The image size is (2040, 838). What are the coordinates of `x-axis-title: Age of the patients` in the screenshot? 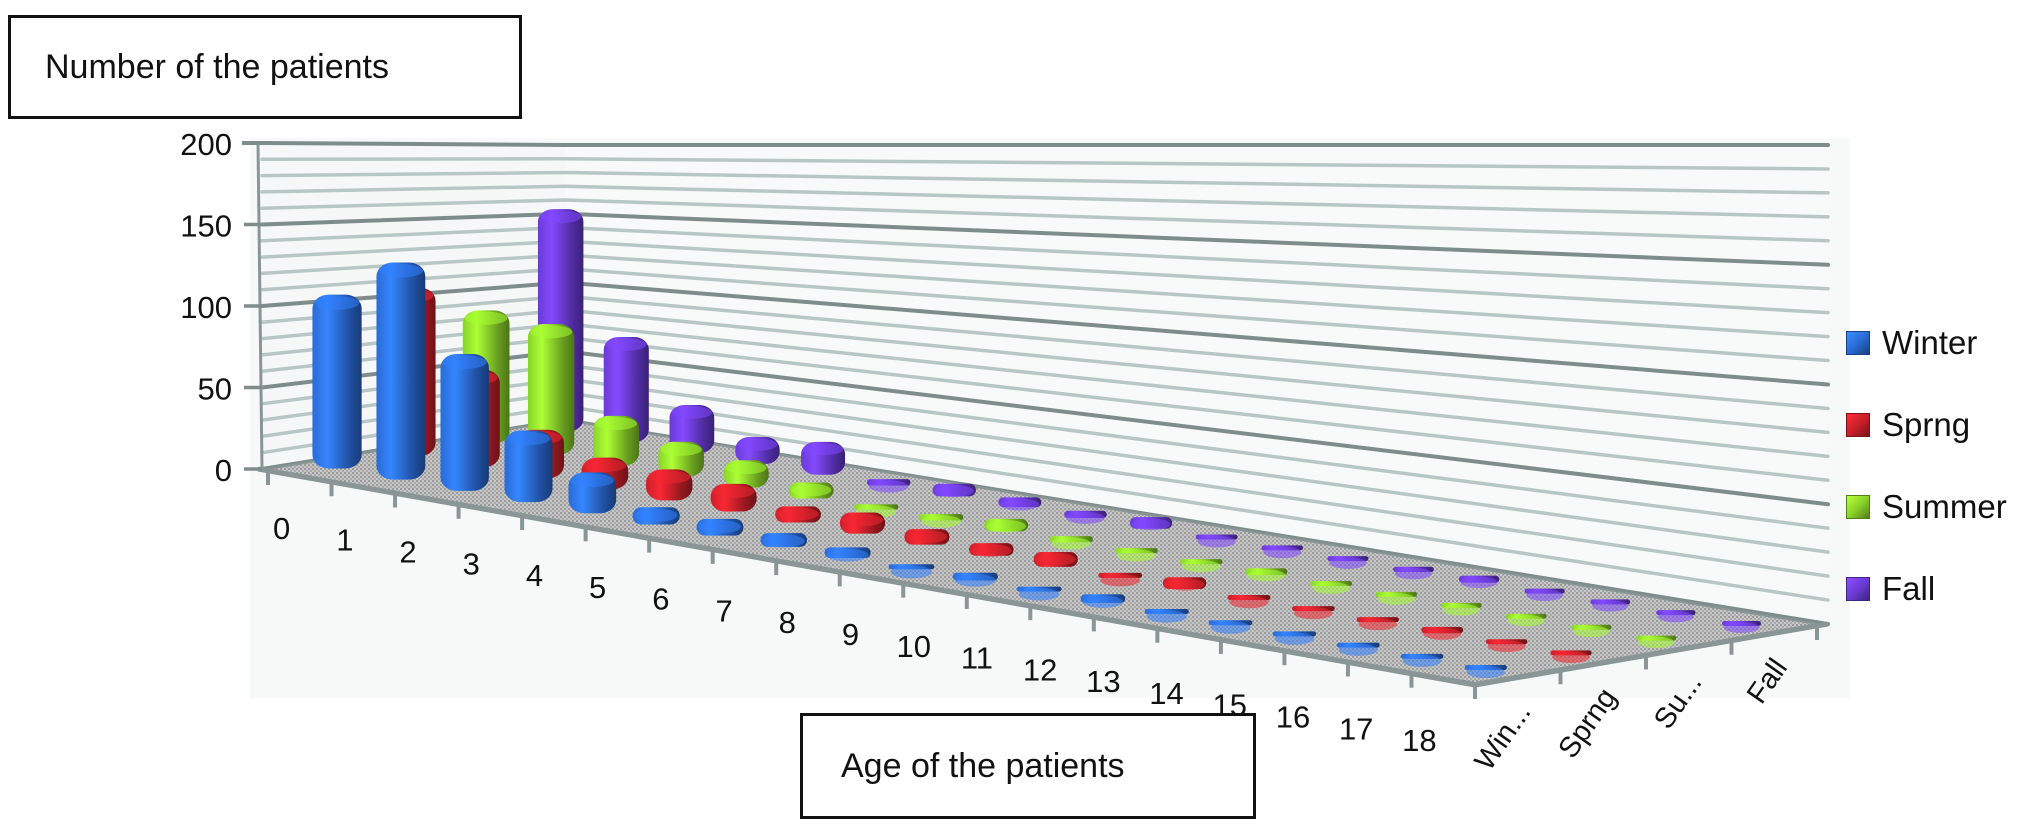 It's located at (983, 765).